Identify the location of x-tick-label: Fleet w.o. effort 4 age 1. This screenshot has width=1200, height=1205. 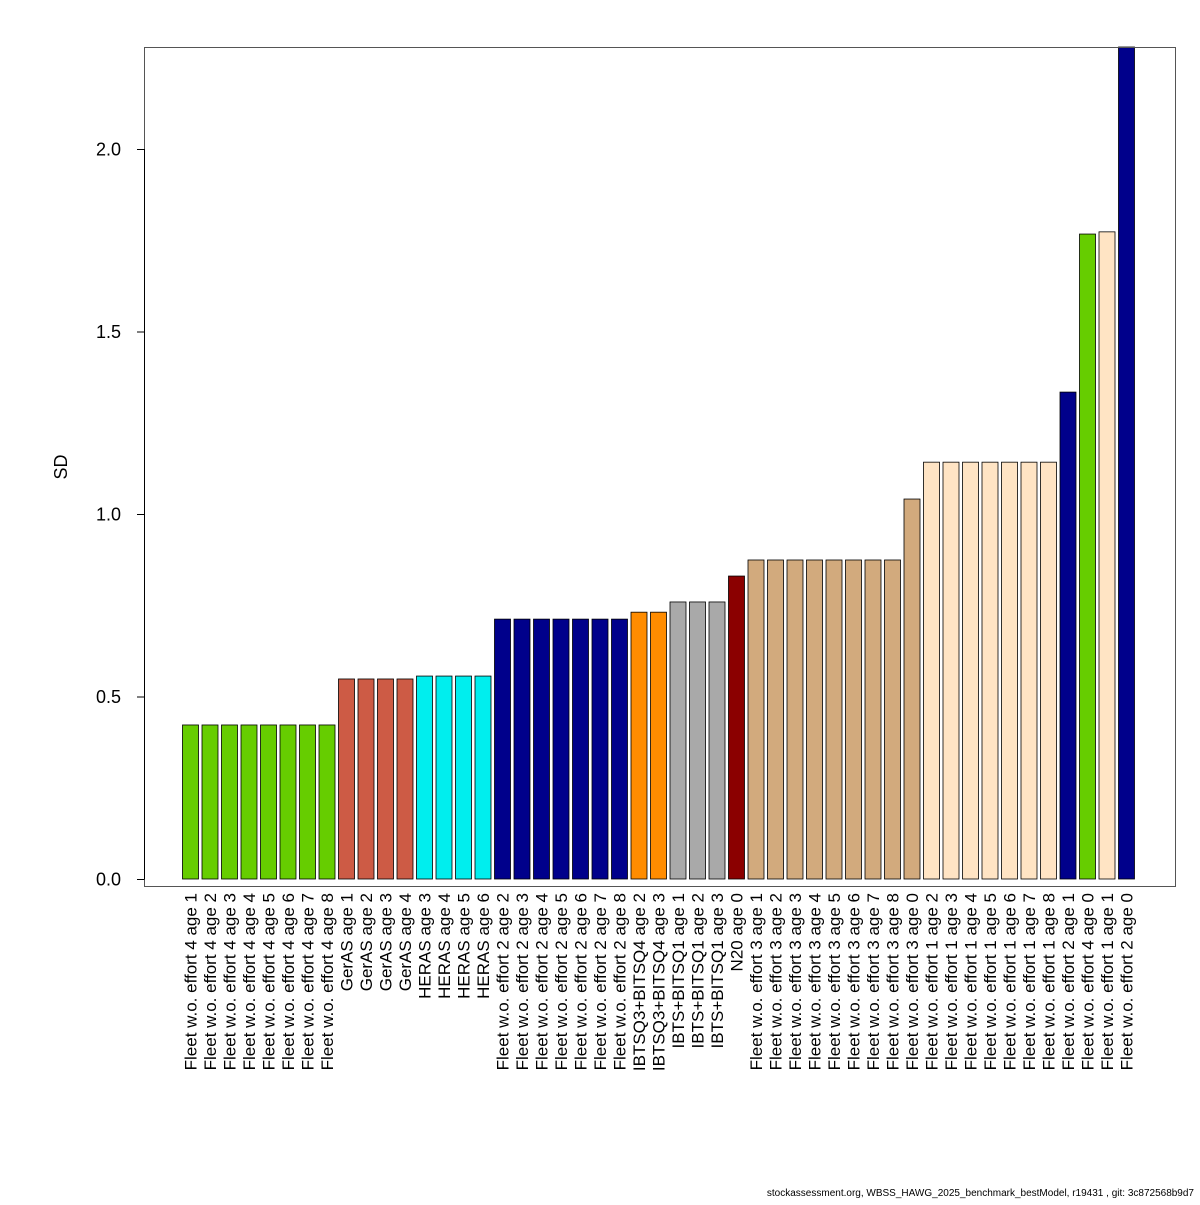
(191, 981).